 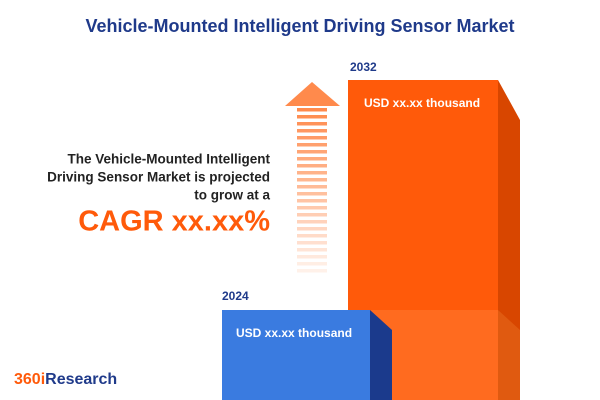 I want to click on year-label: 2032, so click(x=363, y=67).